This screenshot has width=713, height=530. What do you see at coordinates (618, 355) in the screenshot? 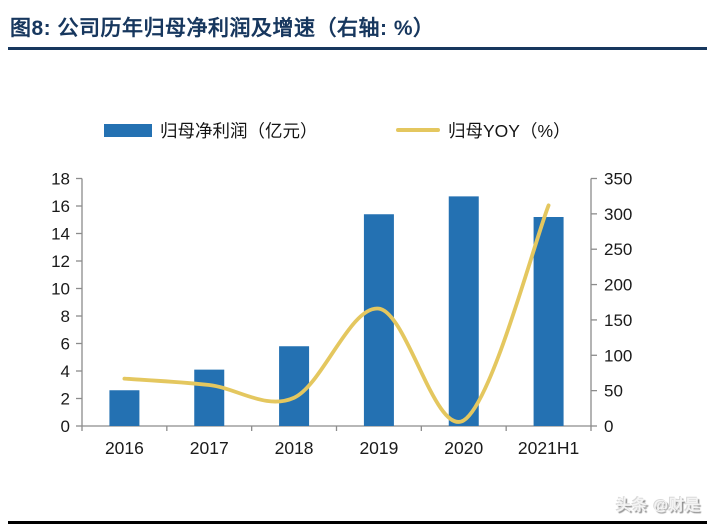
I see `right-axis-tick-label: 100` at bounding box center [618, 355].